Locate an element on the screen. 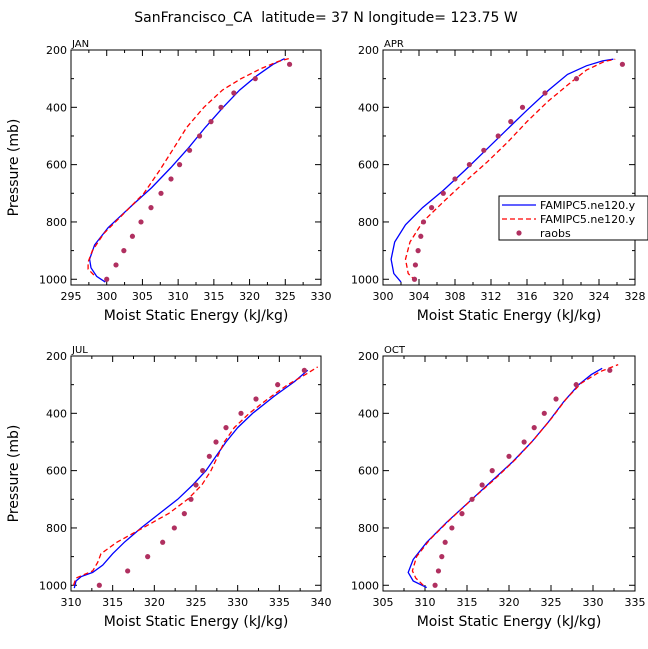  x-tick-label: 330 is located at coordinates (593, 602).